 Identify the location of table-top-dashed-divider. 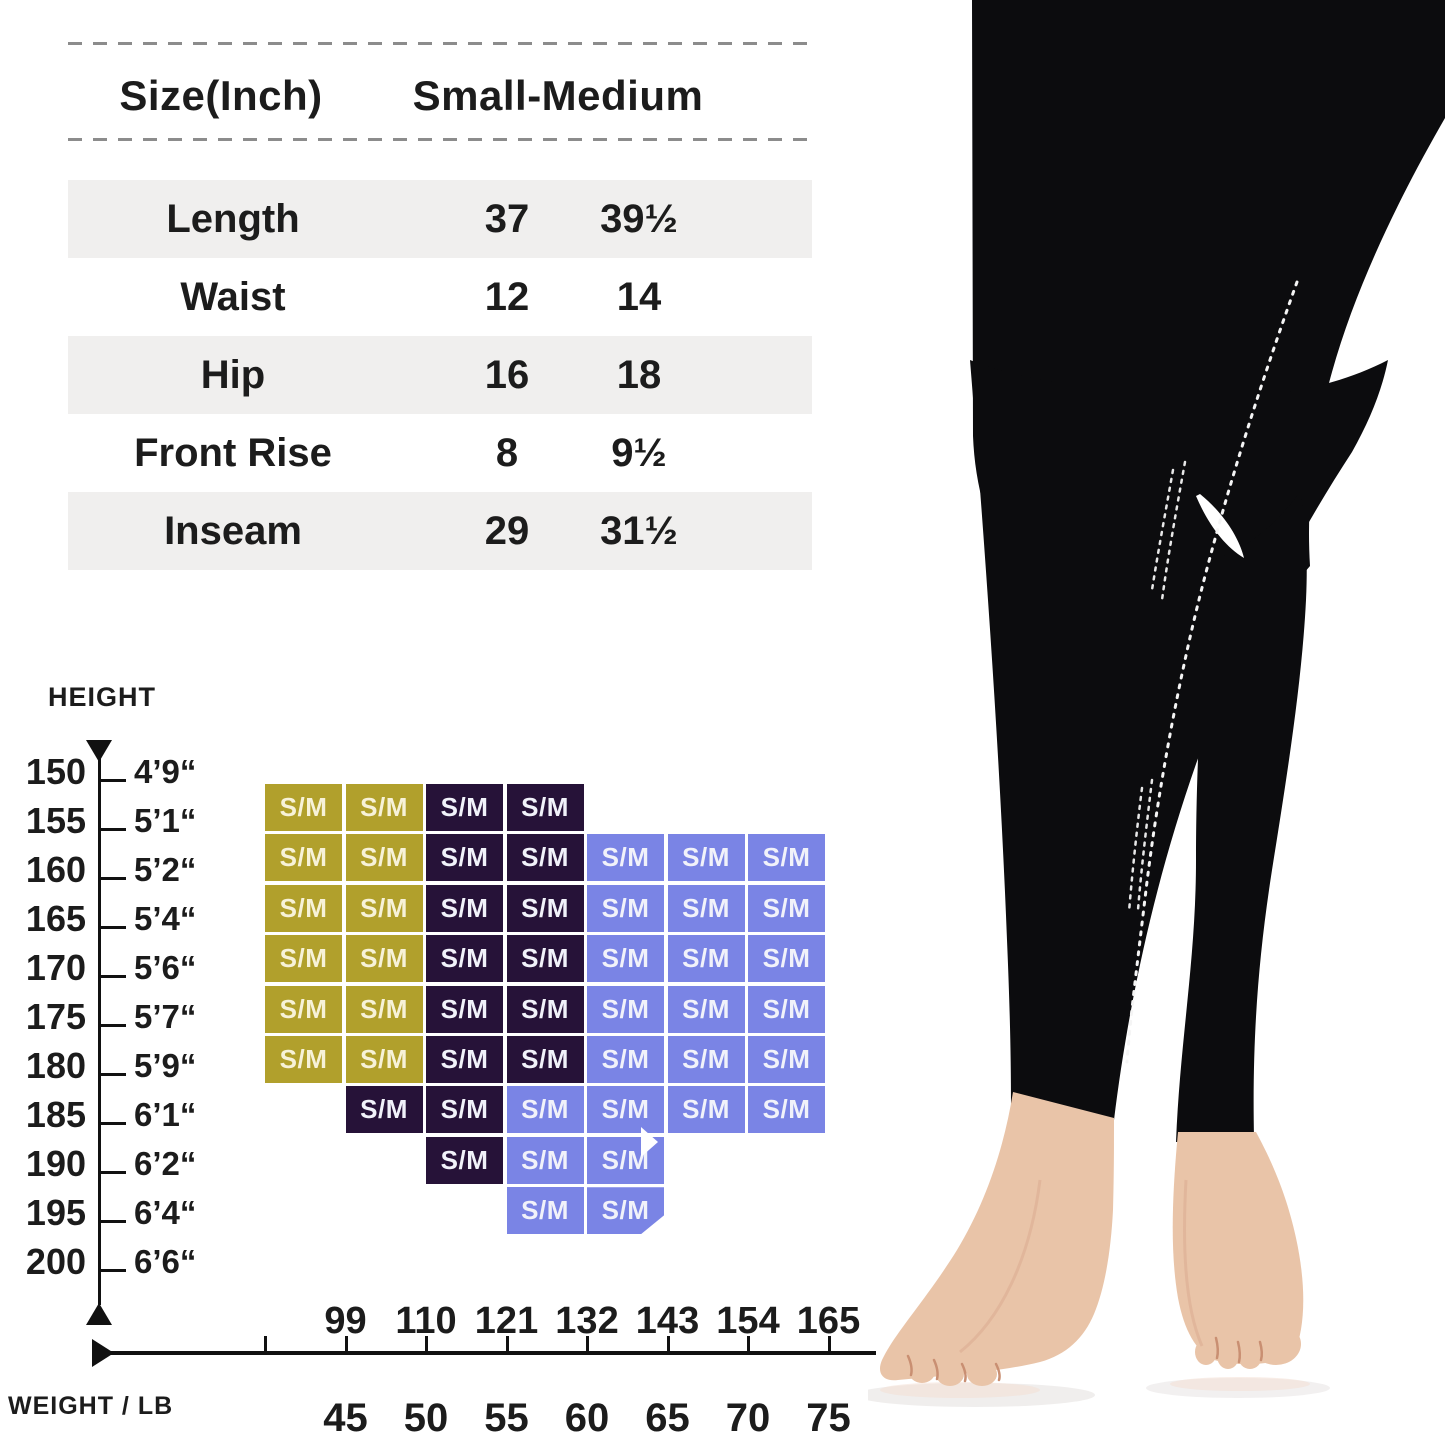
(440, 43).